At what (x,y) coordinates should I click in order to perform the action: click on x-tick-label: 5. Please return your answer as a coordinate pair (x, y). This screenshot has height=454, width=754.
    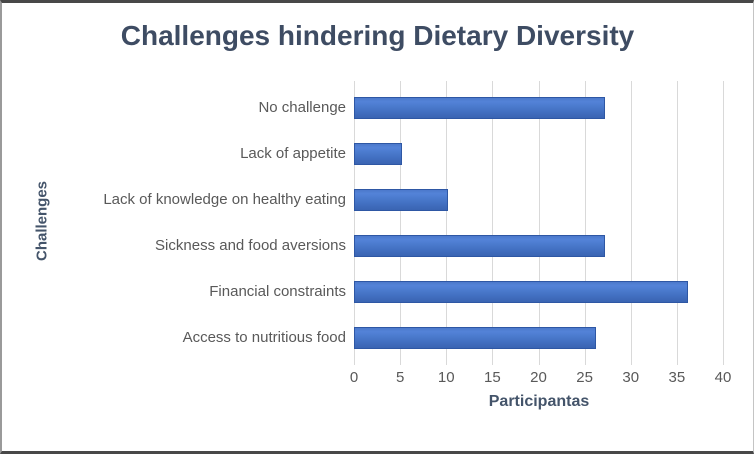
    Looking at the image, I should click on (400, 377).